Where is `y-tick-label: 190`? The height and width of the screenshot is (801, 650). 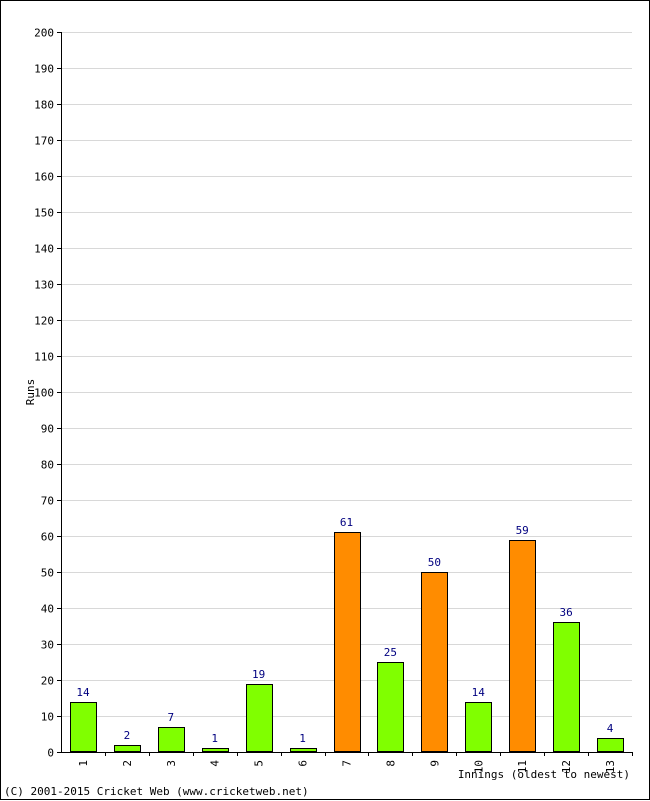
y-tick-label: 190 is located at coordinates (44, 69).